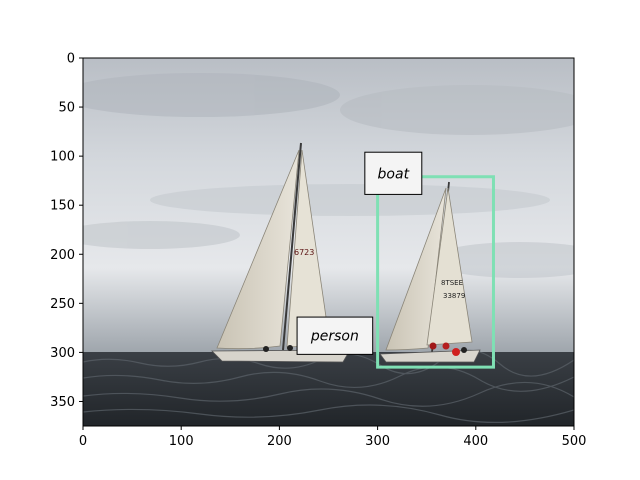 The image size is (640, 480). What do you see at coordinates (452, 283) in the screenshot?
I see `sail-number-right-1: 8TSEE` at bounding box center [452, 283].